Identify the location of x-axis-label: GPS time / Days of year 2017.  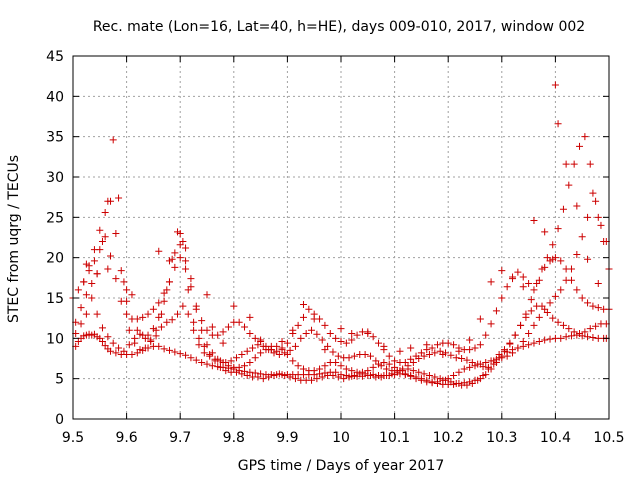
(341, 466).